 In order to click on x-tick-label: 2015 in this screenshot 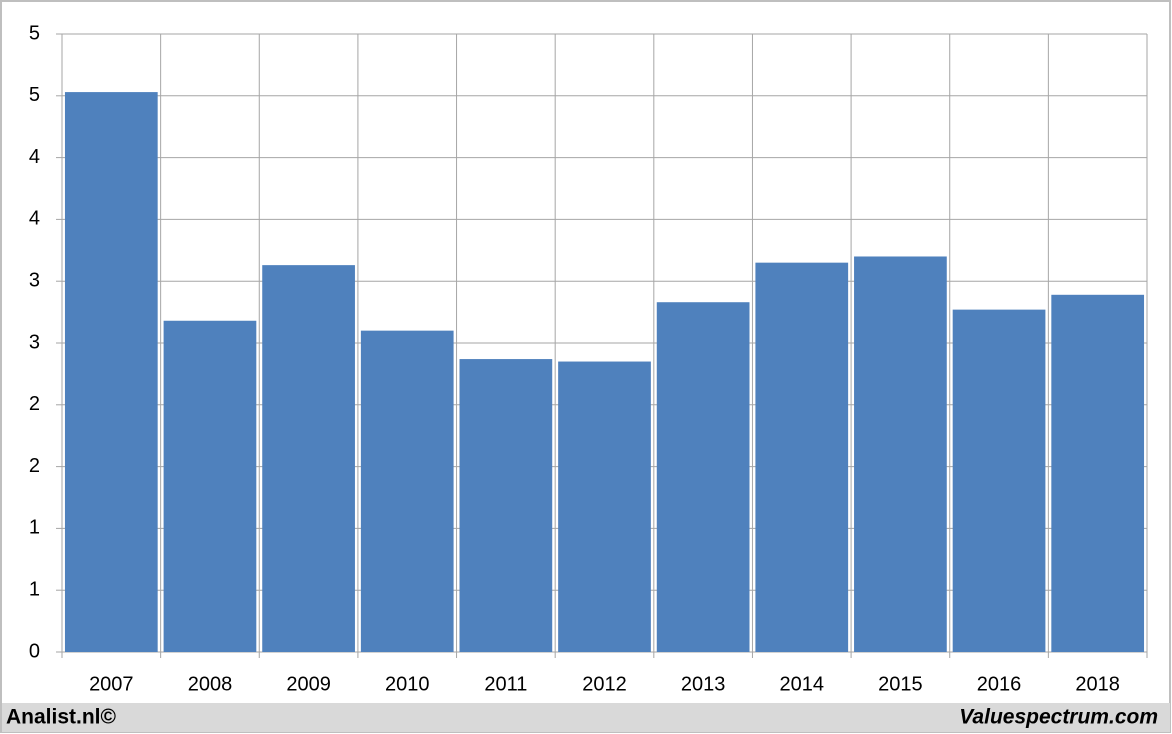, I will do `click(900, 684)`.